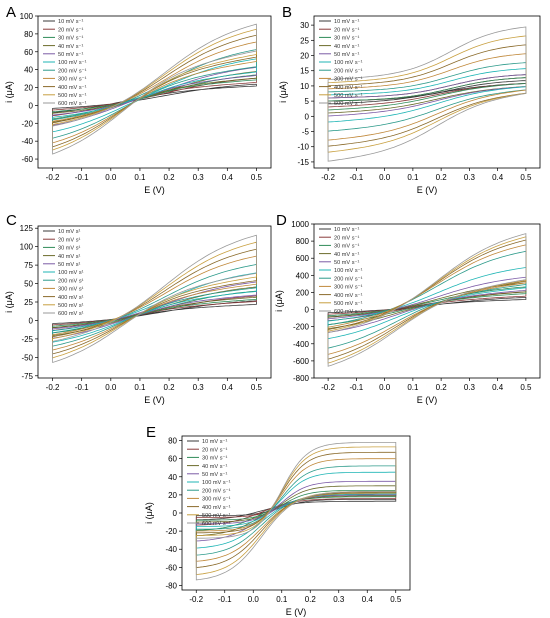 This screenshot has height=618, width=550. I want to click on legend-entry: 40 mV s¹, so click(69, 257).